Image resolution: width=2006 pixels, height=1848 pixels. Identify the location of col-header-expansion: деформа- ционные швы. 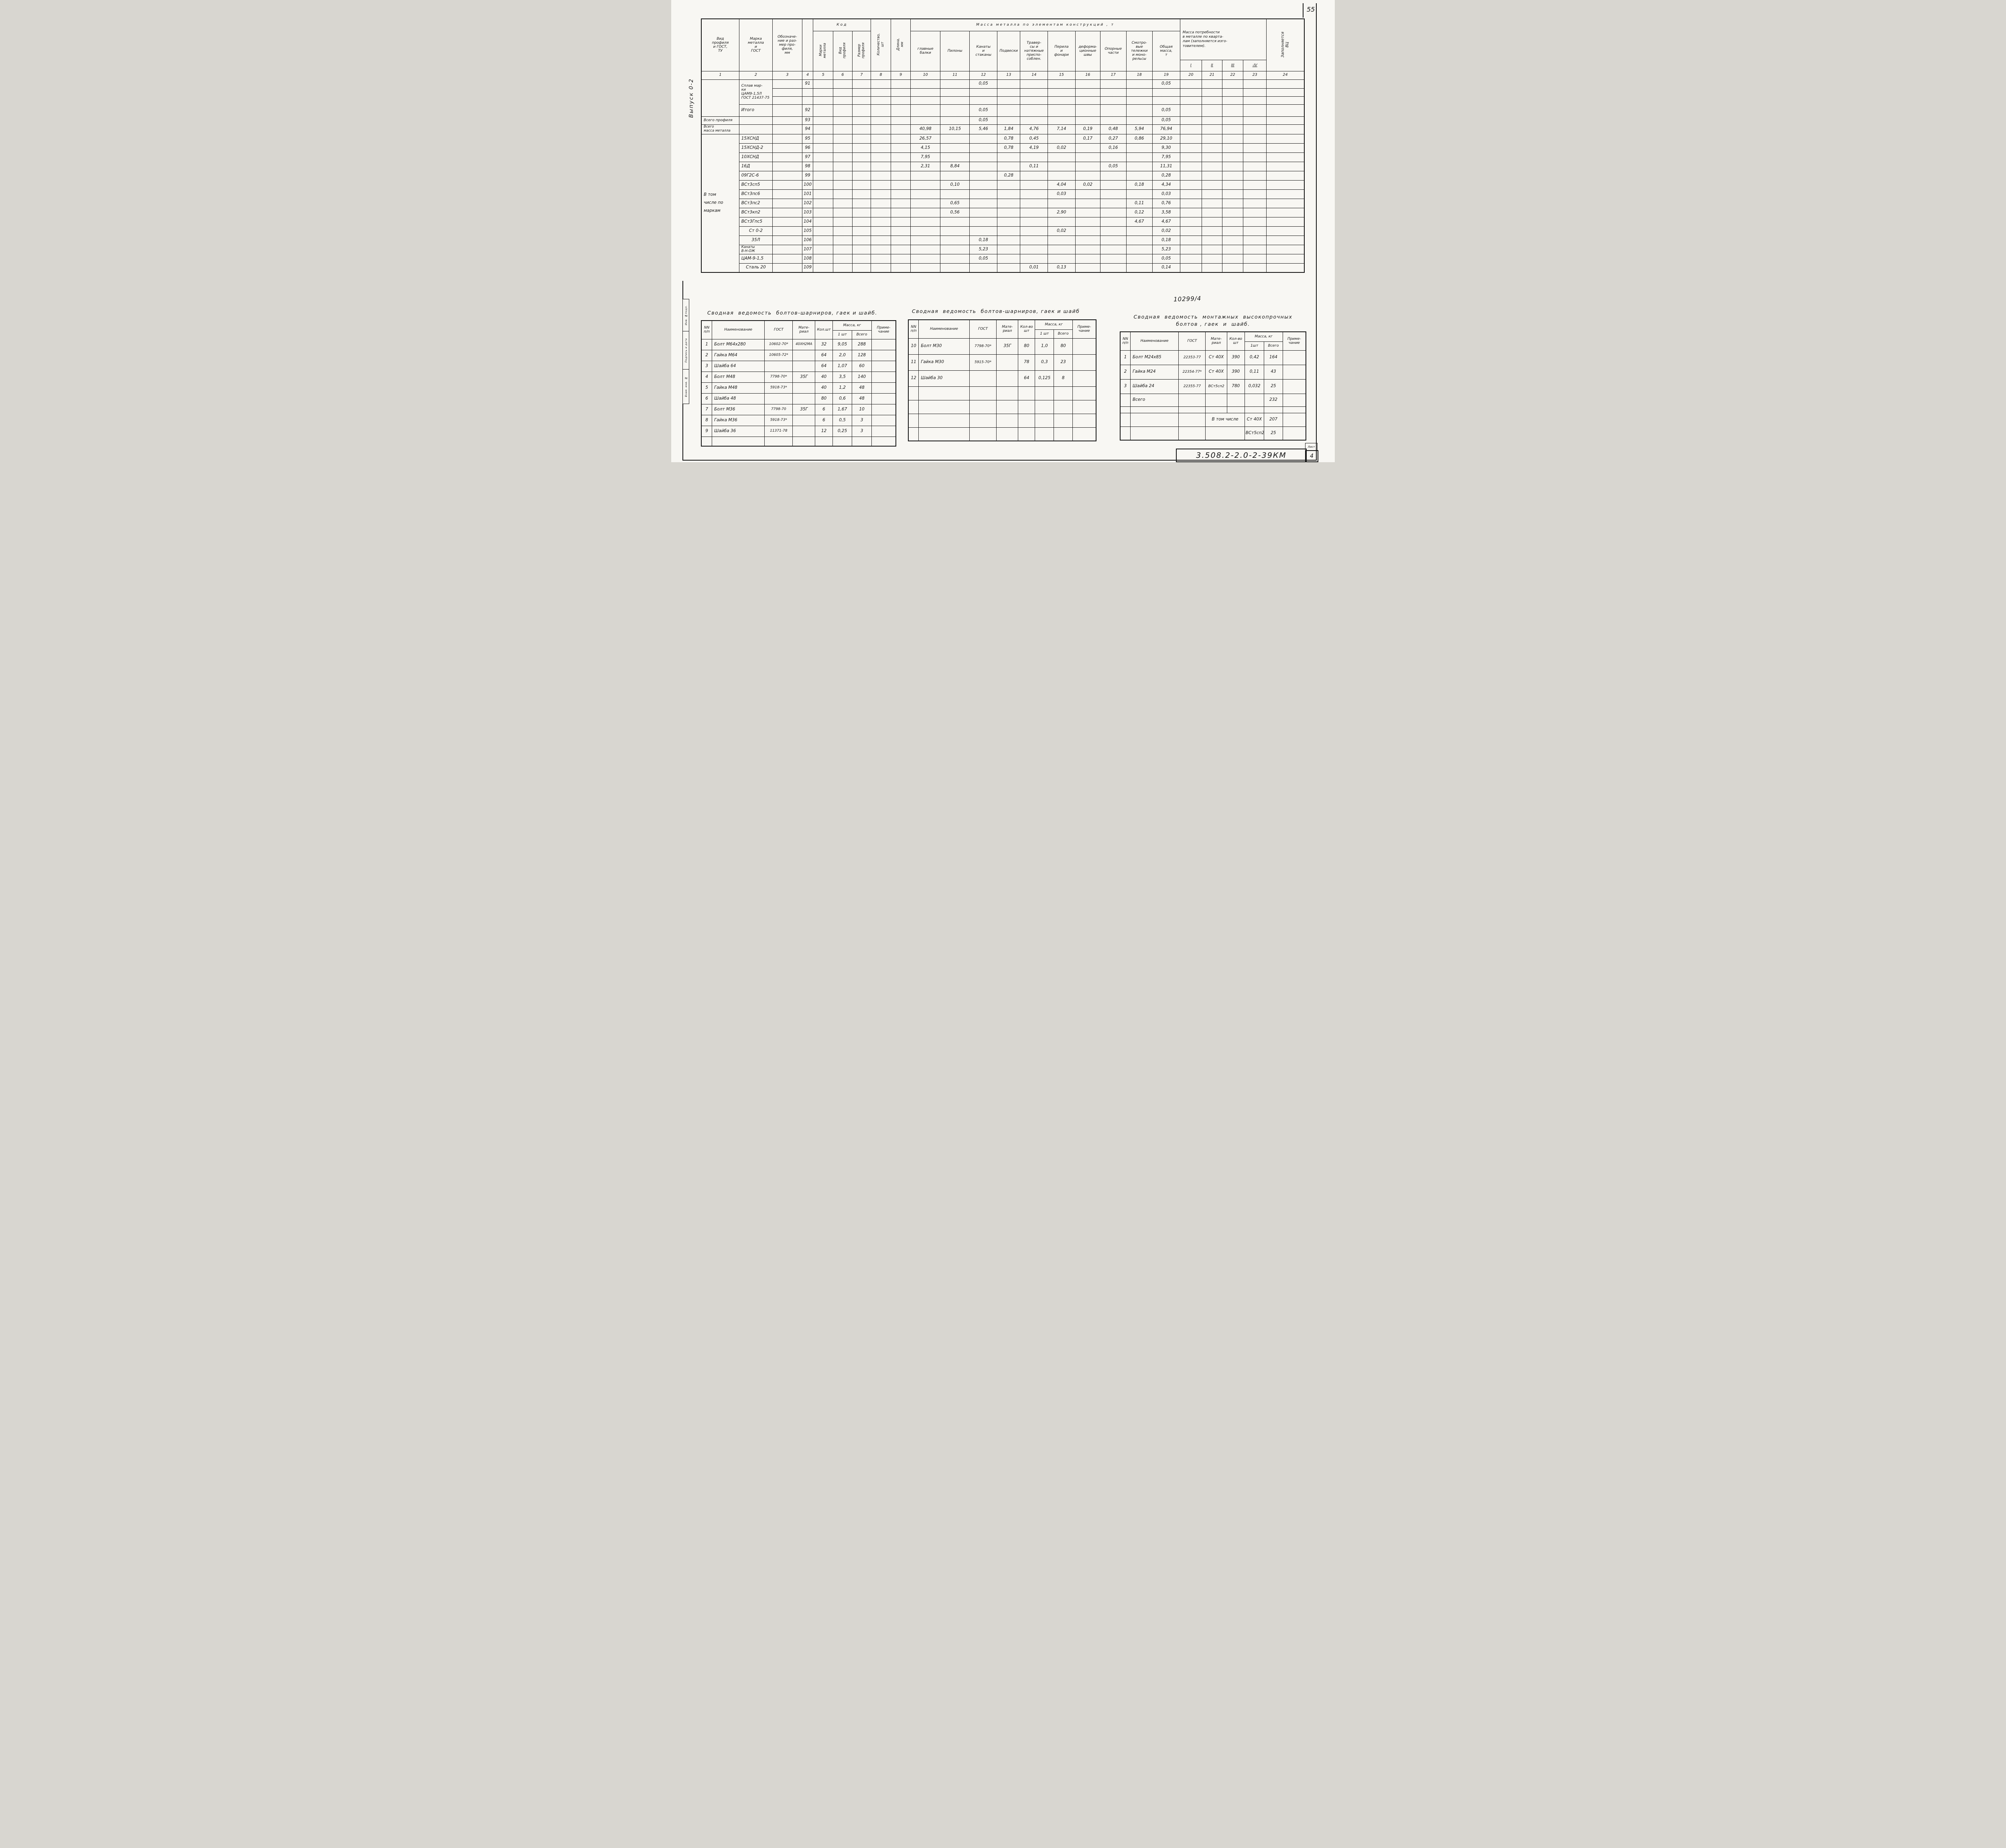
(1088, 50).